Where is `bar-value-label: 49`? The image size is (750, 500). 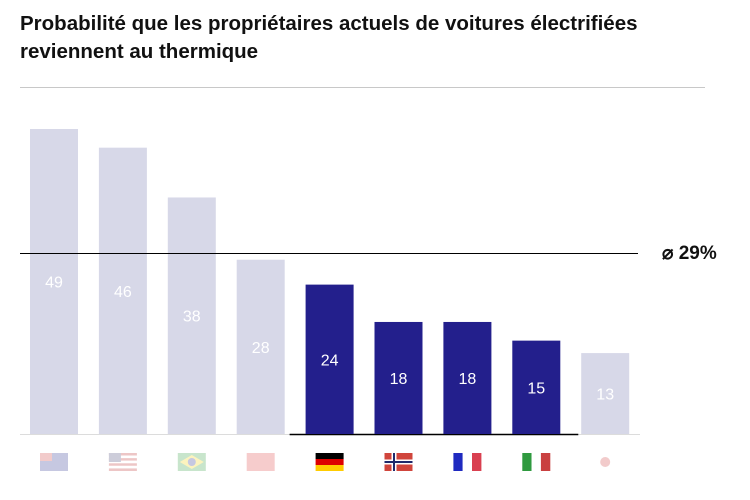
bar-value-label: 49 is located at coordinates (54, 283).